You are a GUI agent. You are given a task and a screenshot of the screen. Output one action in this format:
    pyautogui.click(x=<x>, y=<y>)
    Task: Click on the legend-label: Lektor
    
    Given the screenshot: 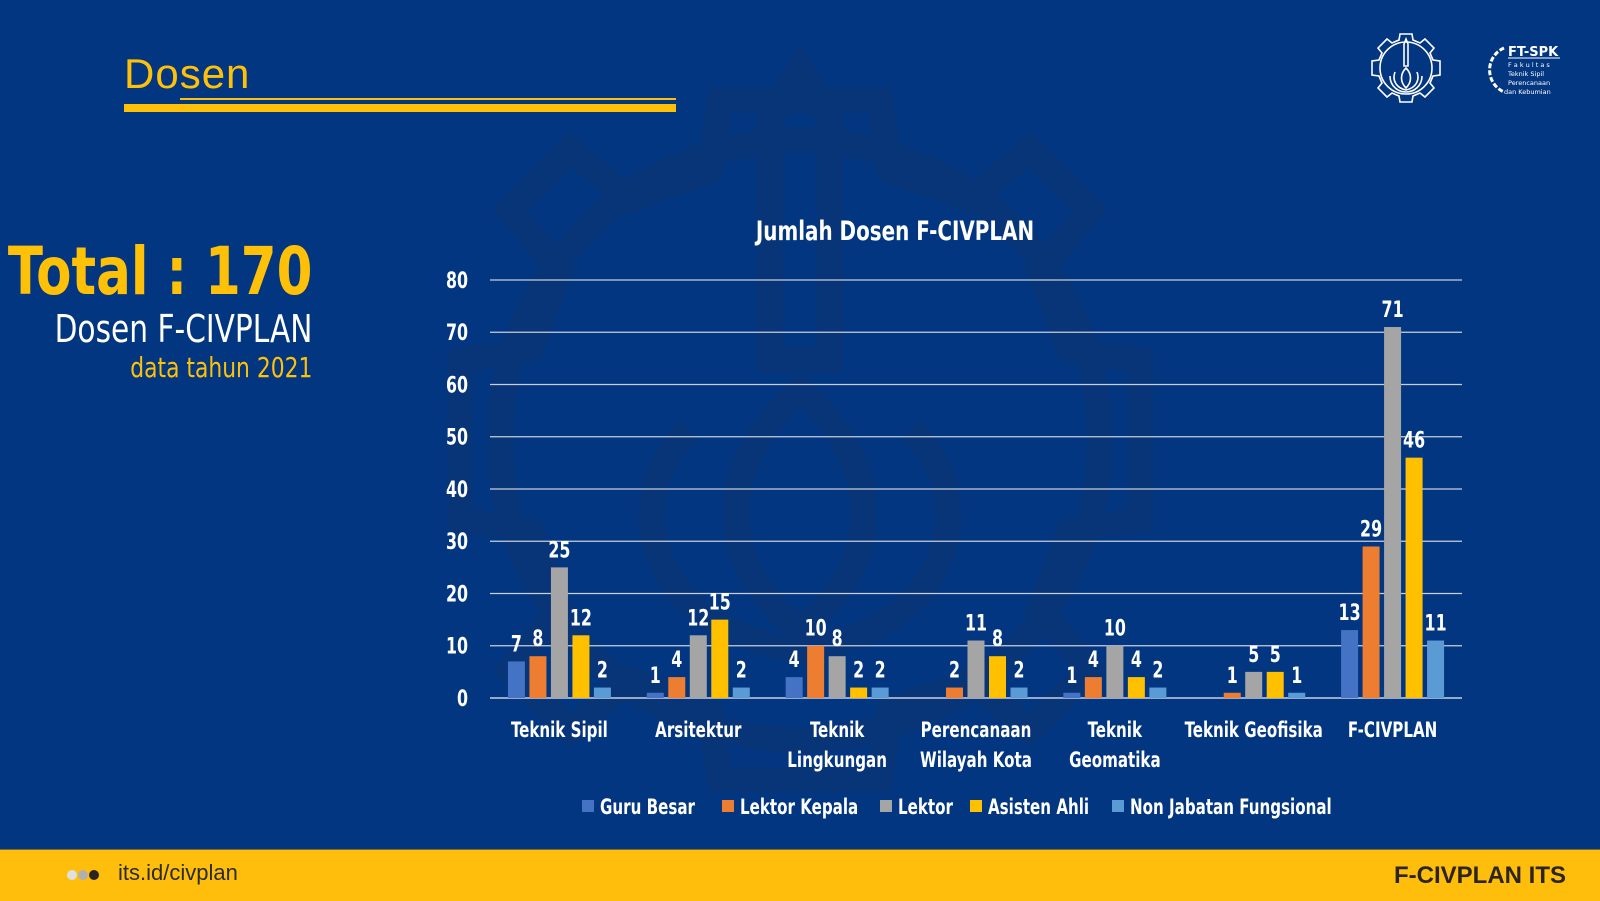 What is the action you would take?
    pyautogui.click(x=925, y=807)
    